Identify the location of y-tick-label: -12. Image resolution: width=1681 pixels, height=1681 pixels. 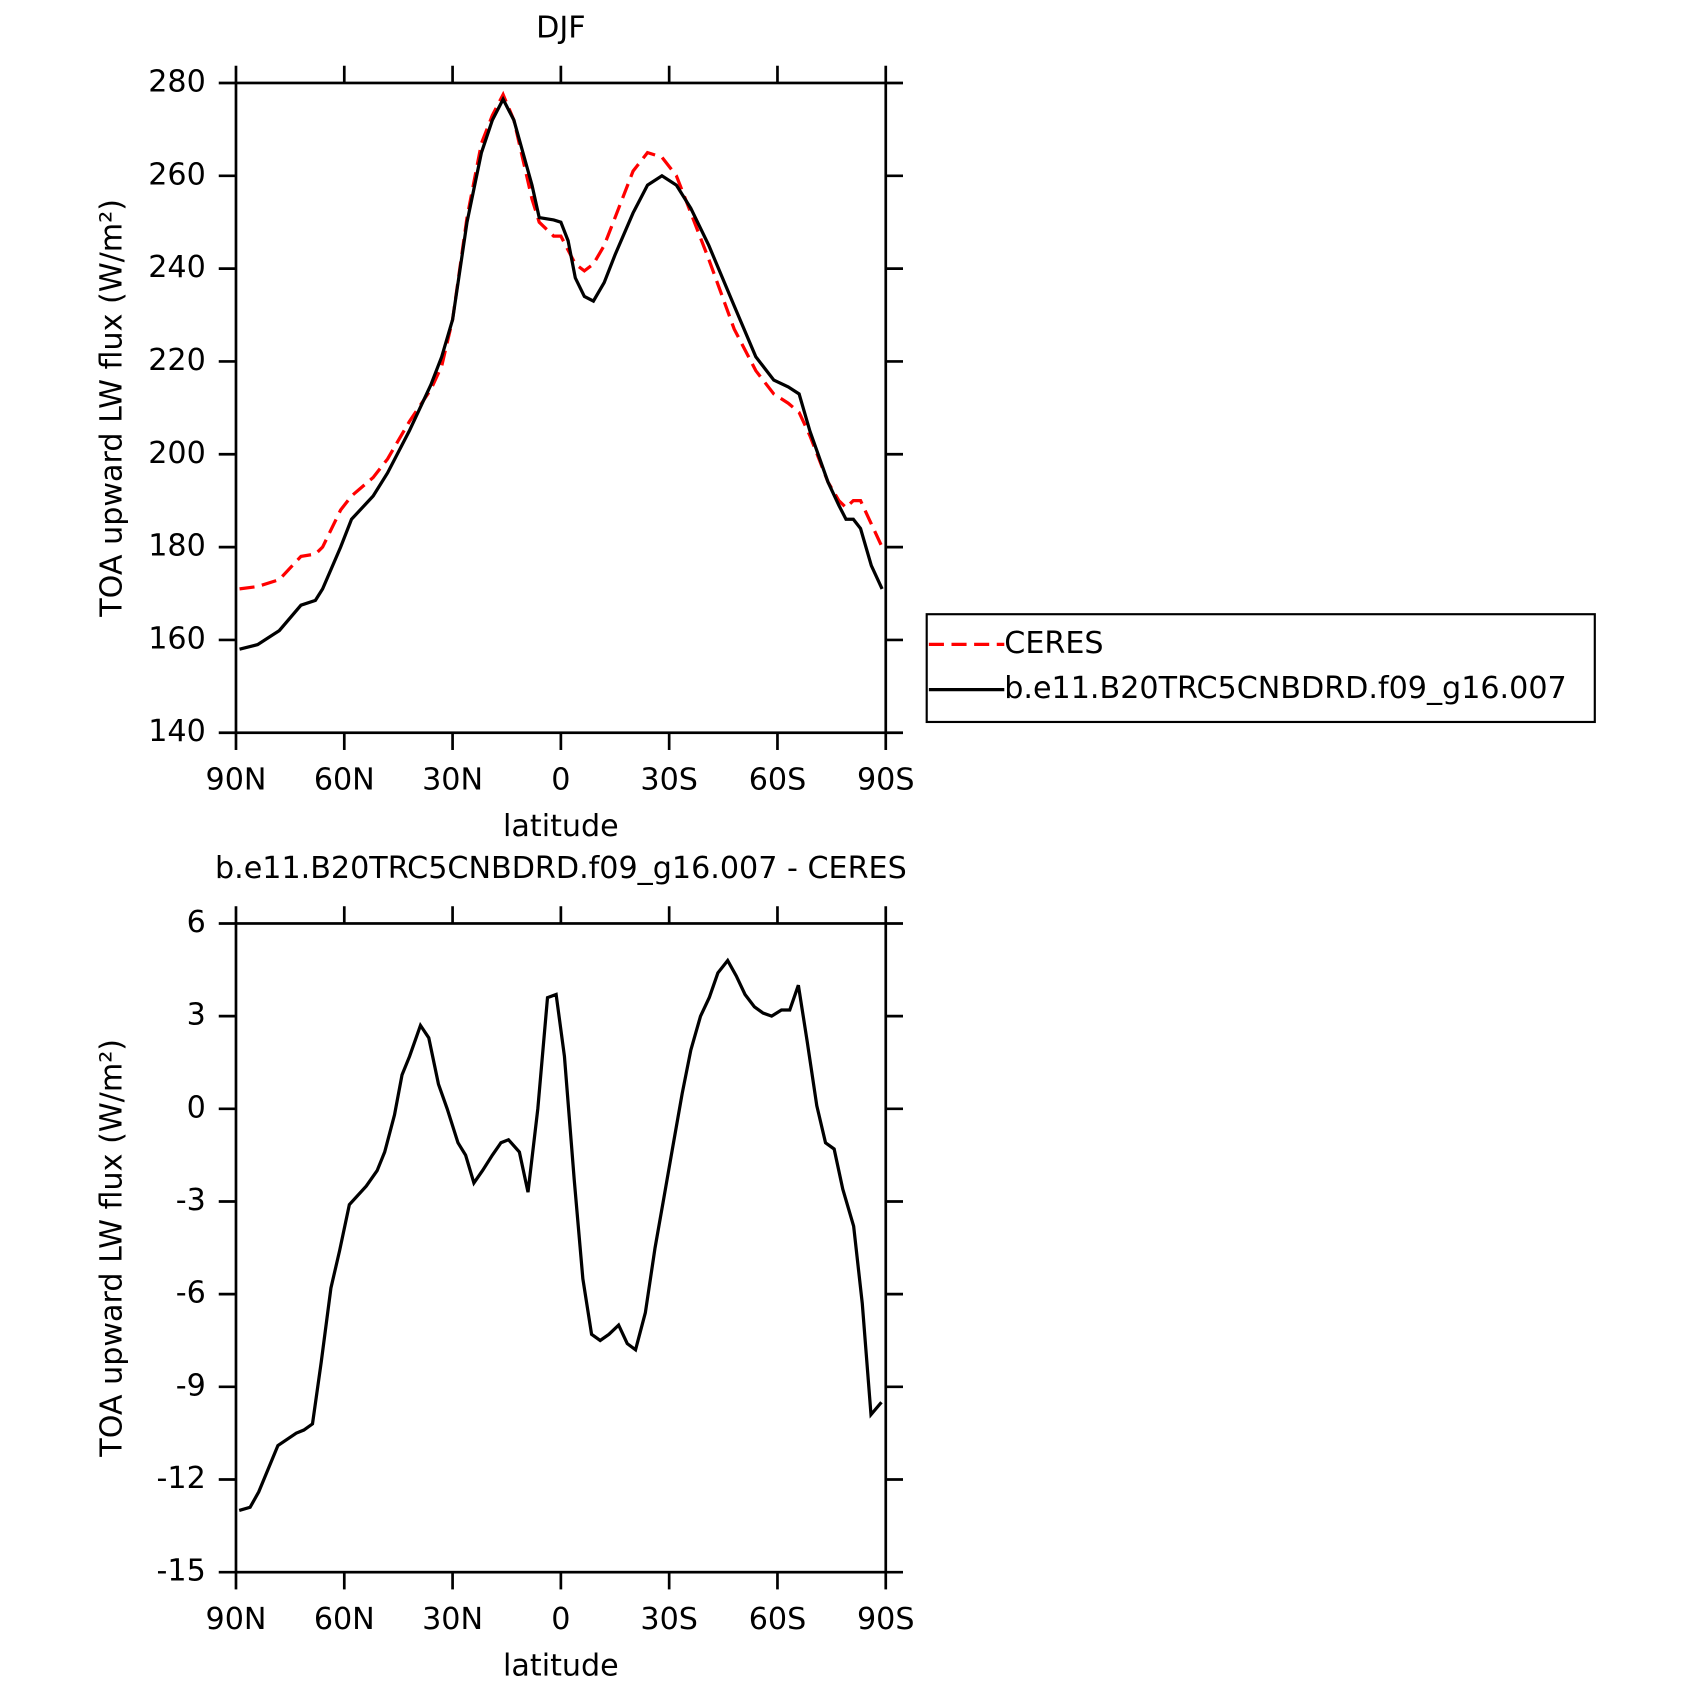
(181, 1478).